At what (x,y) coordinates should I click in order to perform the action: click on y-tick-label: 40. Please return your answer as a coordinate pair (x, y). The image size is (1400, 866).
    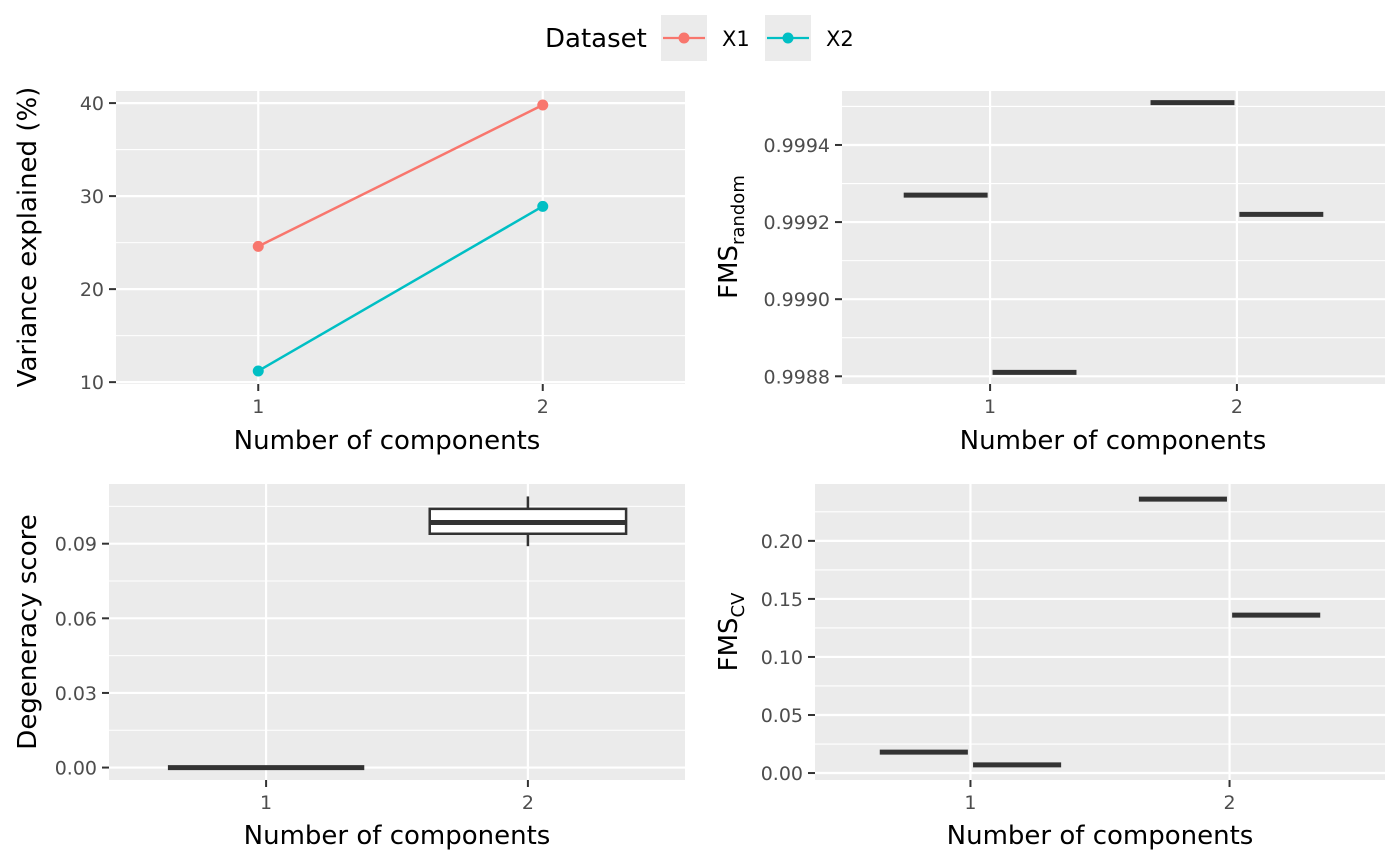
    Looking at the image, I should click on (92, 104).